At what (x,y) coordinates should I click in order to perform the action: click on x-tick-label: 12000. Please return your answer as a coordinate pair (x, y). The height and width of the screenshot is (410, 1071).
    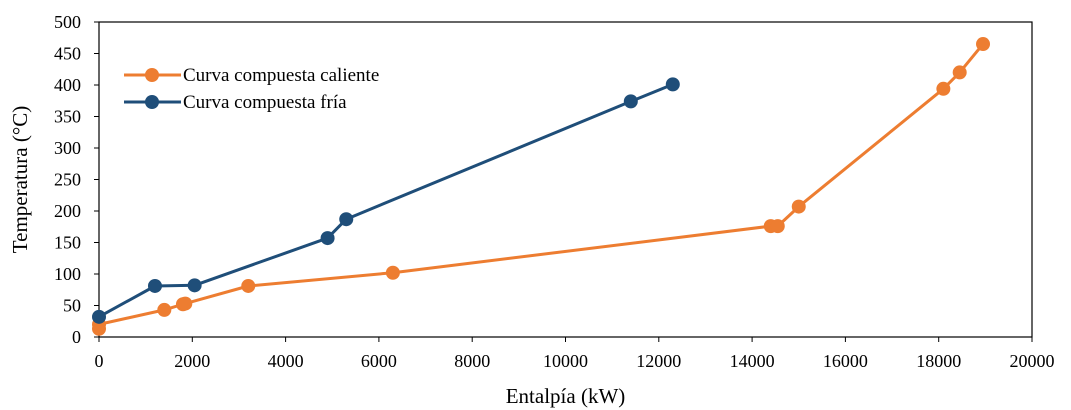
    Looking at the image, I should click on (658, 361).